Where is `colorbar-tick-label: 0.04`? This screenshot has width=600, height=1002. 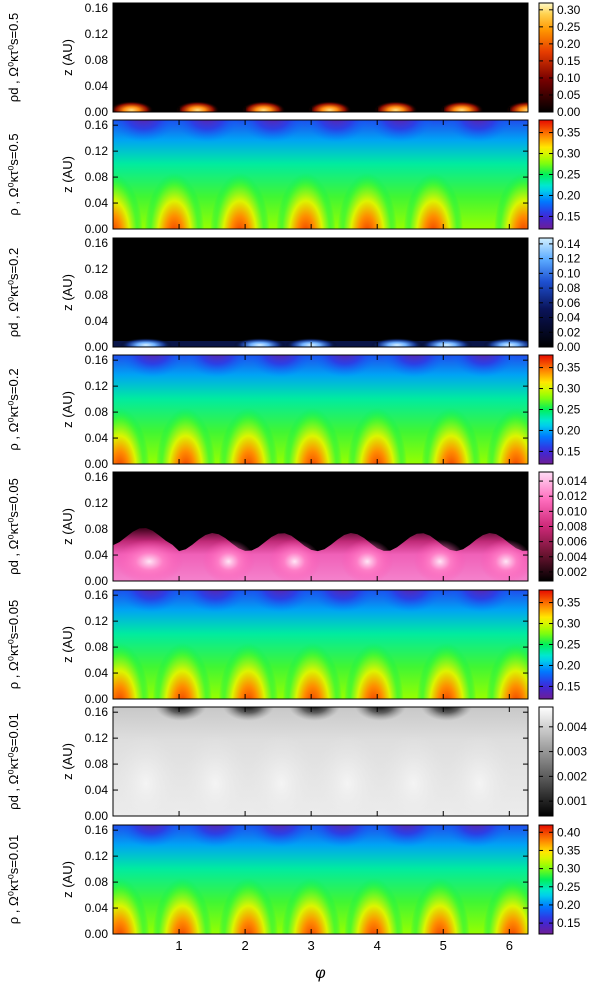 colorbar-tick-label: 0.04 is located at coordinates (569, 318).